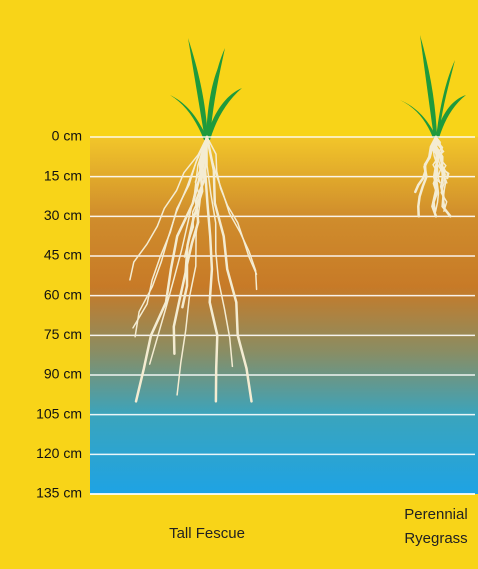 The width and height of the screenshot is (478, 569). I want to click on y-tick-label: 90 cm, so click(63, 374).